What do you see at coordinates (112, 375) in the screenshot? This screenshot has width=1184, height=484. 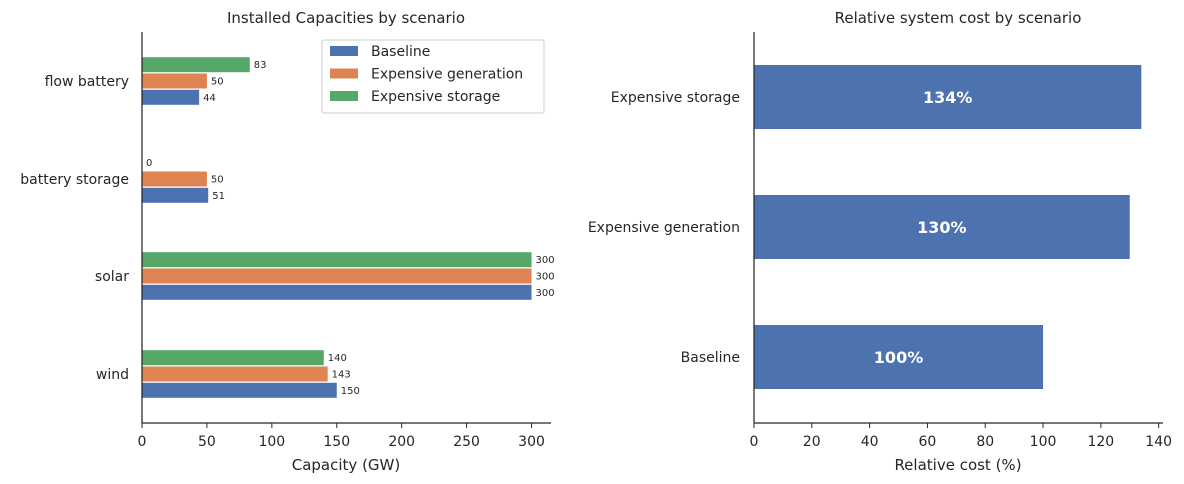 I see `category-label-wind: wind` at bounding box center [112, 375].